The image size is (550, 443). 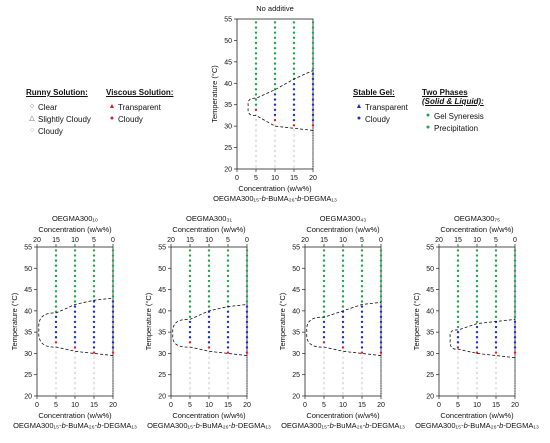 I want to click on x-tick-label: 15, so click(x=228, y=405).